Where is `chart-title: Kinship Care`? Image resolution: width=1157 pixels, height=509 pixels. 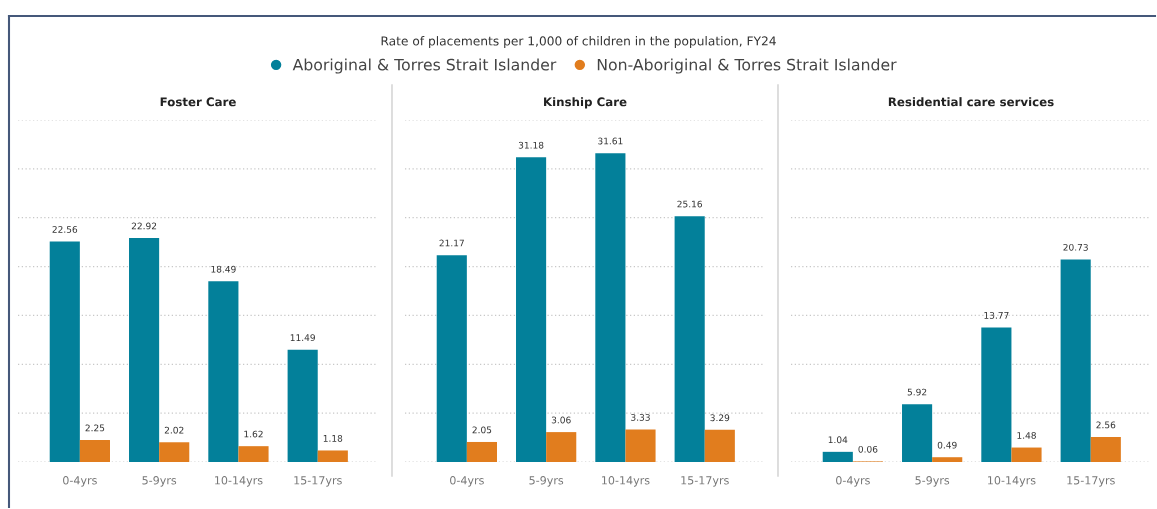
chart-title: Kinship Care is located at coordinates (585, 103).